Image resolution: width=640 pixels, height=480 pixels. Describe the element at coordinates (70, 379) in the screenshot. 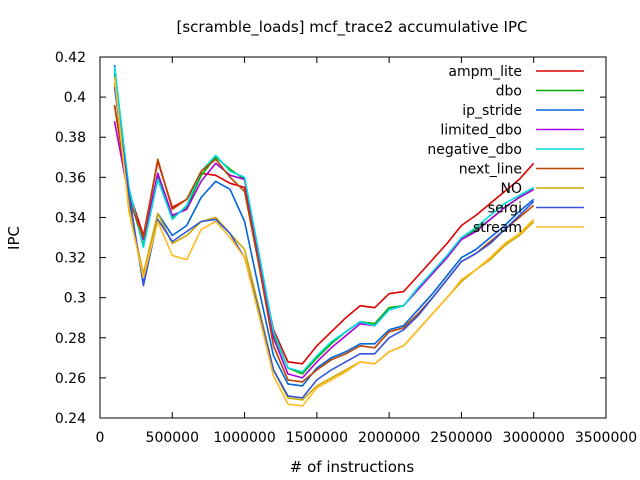

I see `y-tick-label: 0.26` at that location.